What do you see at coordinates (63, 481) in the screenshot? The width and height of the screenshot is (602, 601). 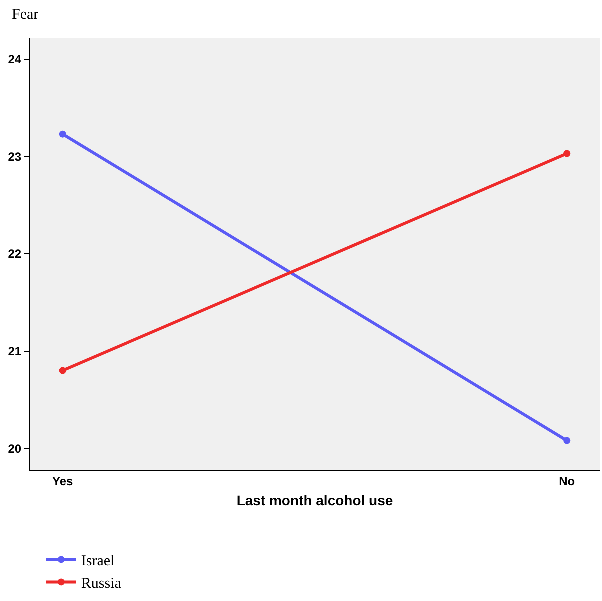 I see `x-tick-label: Yes` at bounding box center [63, 481].